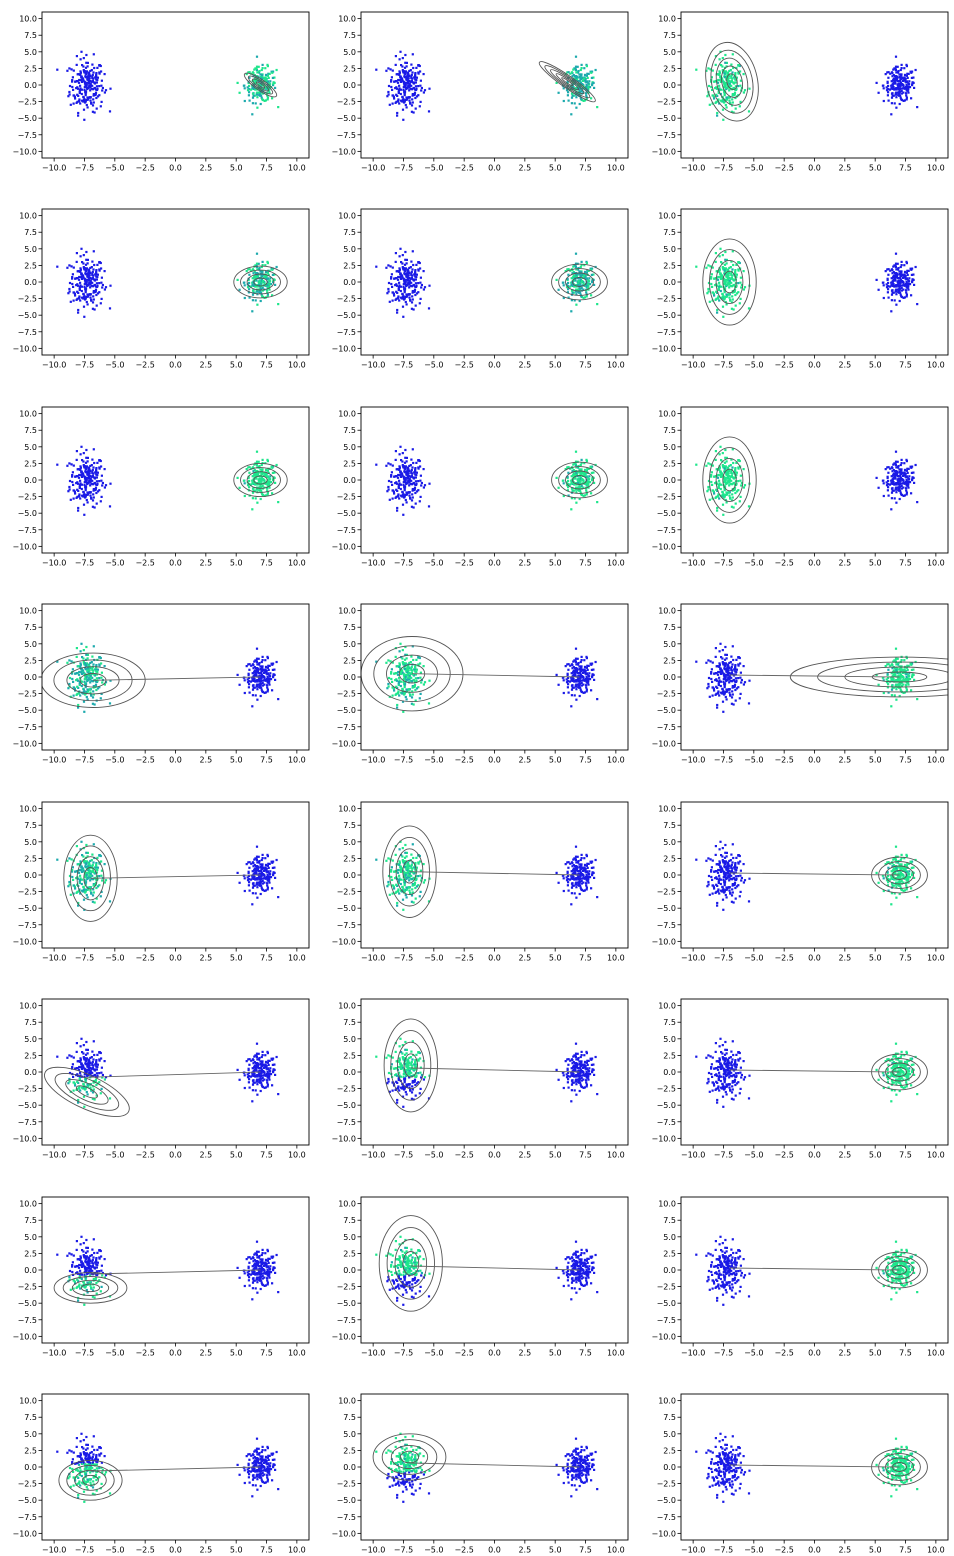  I want to click on y-tick-label: −10.0, so click(343, 151).